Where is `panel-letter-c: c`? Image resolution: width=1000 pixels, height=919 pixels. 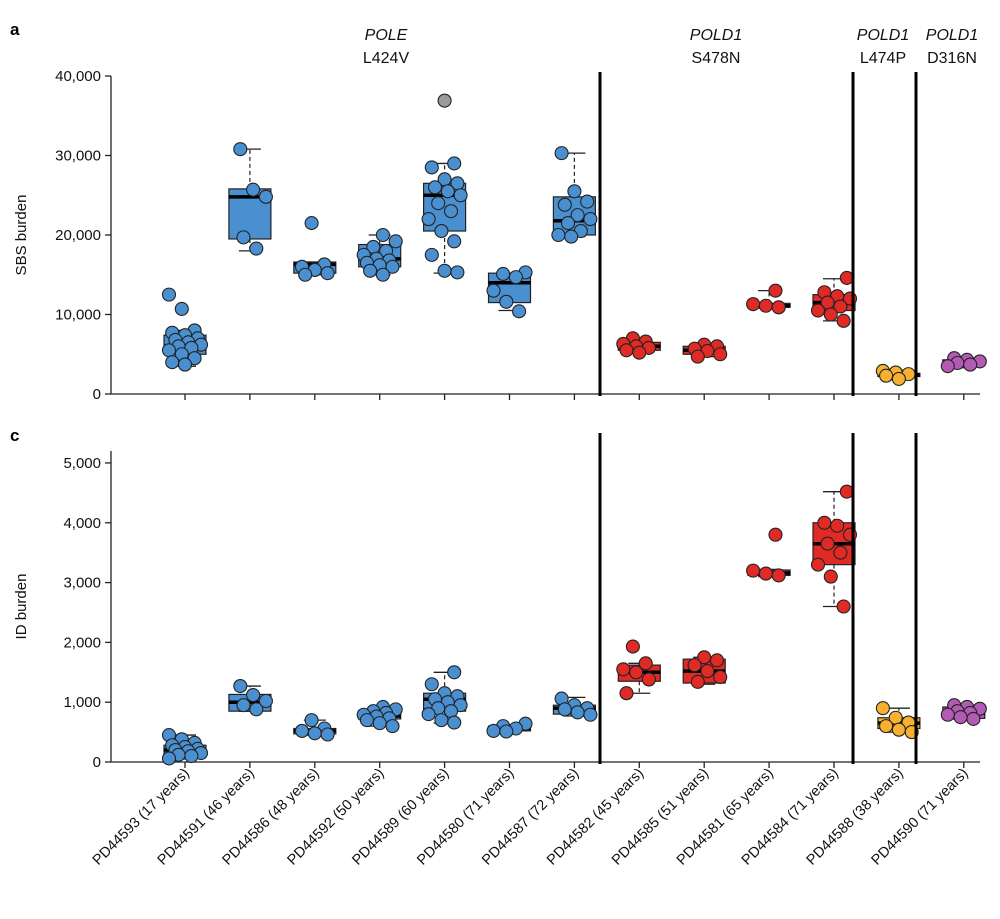 panel-letter-c: c is located at coordinates (14, 435).